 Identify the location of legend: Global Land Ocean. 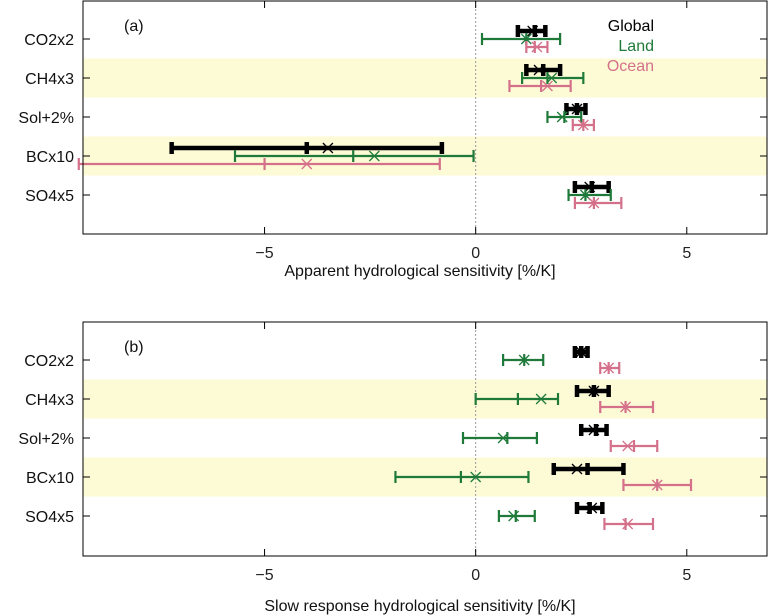
(630, 46).